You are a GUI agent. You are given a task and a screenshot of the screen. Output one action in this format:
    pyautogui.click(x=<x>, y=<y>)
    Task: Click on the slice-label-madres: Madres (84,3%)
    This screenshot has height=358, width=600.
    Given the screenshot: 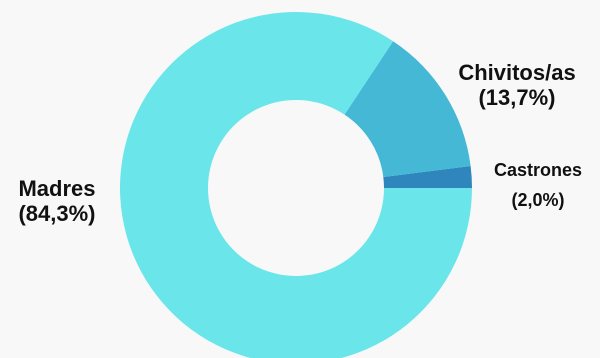 What is the action you would take?
    pyautogui.click(x=56, y=201)
    